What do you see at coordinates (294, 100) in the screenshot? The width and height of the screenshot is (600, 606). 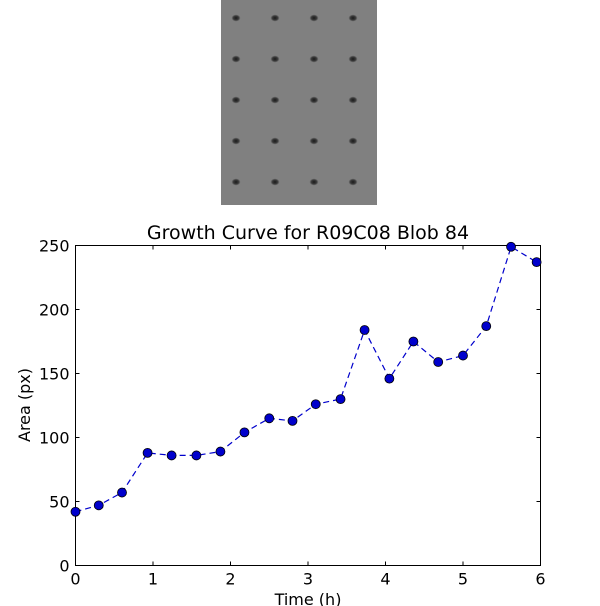 I see `colony-grid` at bounding box center [294, 100].